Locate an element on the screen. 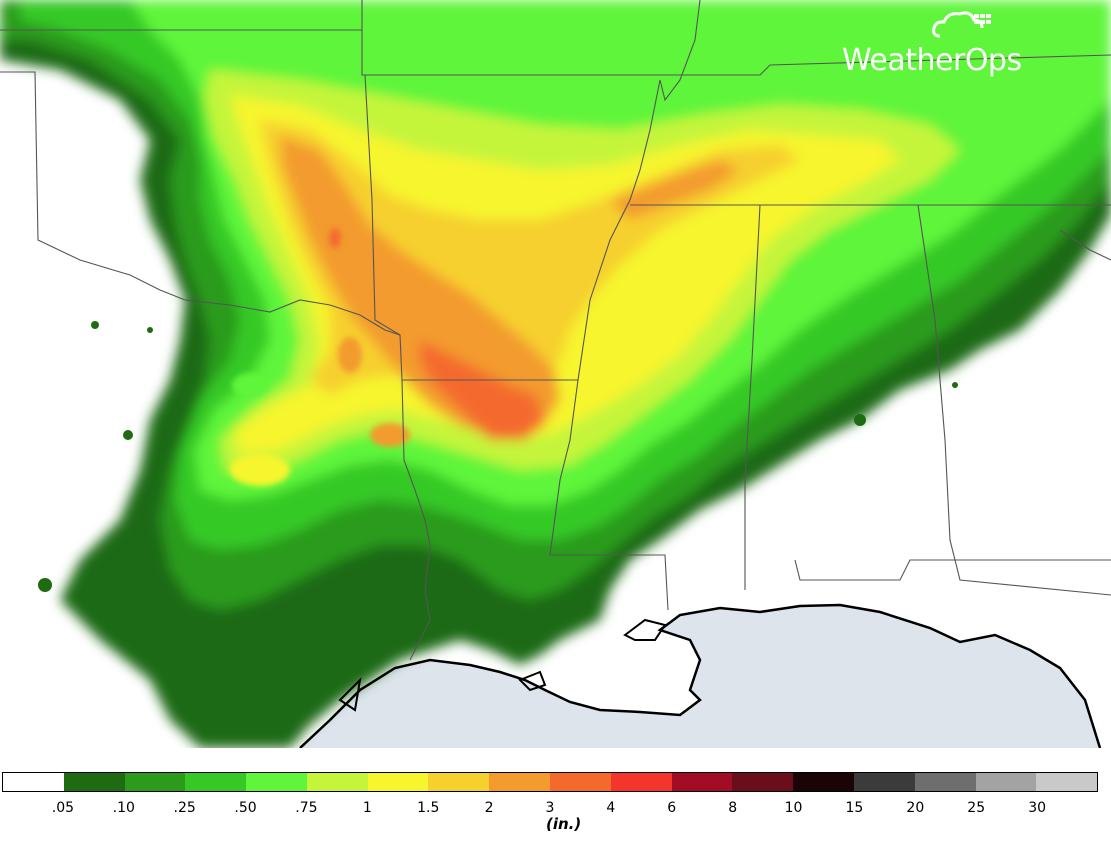  coastline-islands is located at coordinates (502, 665).